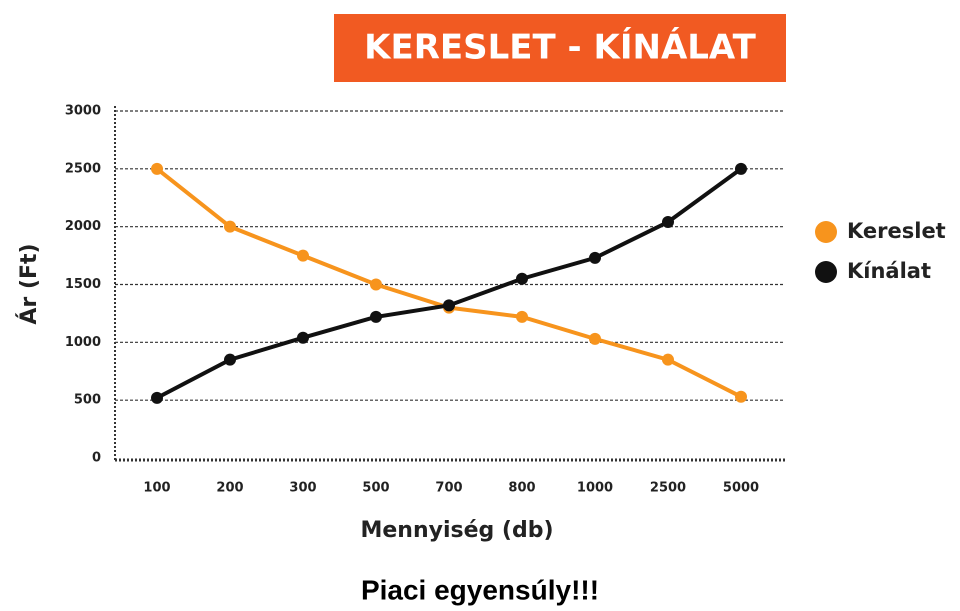 The image size is (960, 611). Describe the element at coordinates (87, 400) in the screenshot. I see `y-tick-label: 500` at that location.